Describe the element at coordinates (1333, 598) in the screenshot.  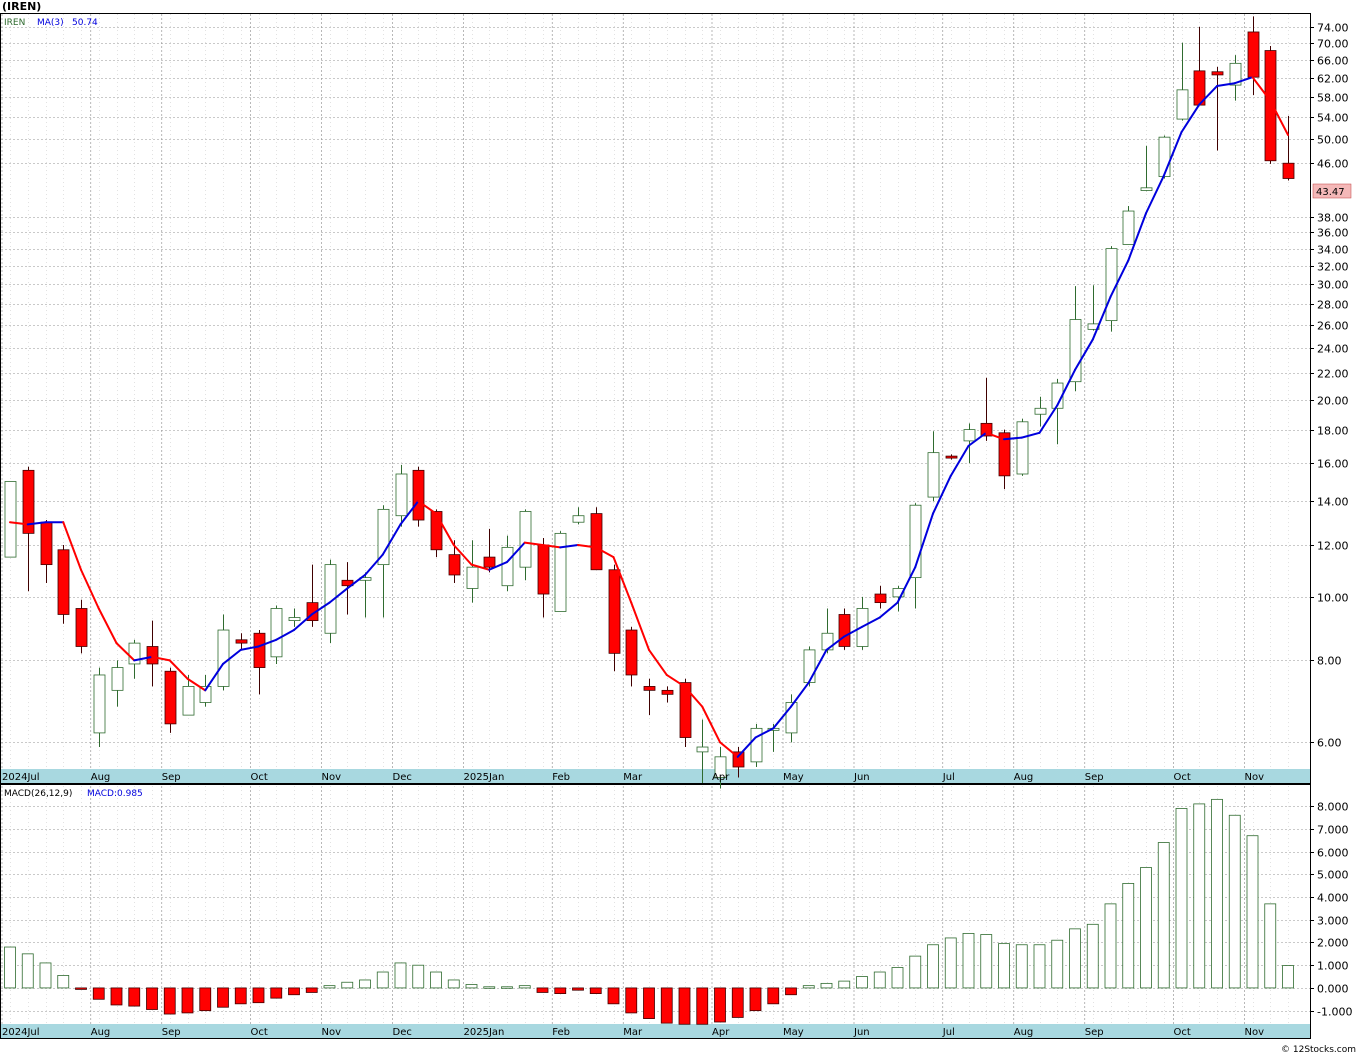
I see `price-y-tick-label: 10.00` at that location.